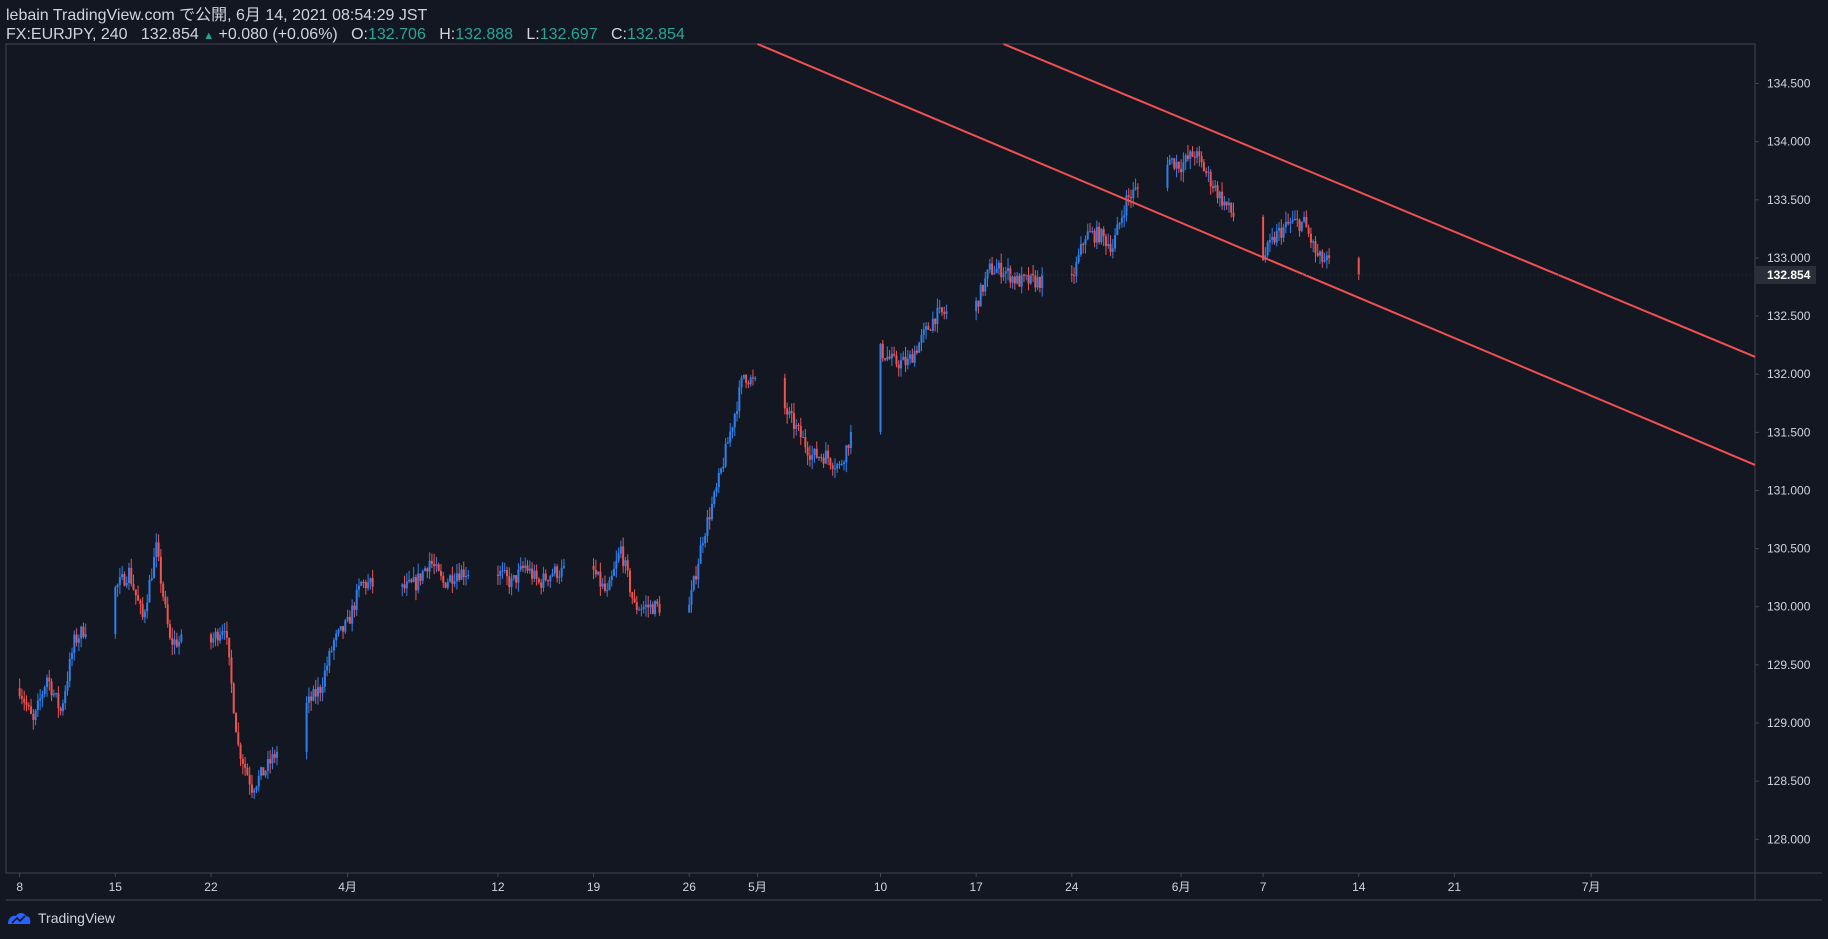 This screenshot has width=1828, height=939. Describe the element at coordinates (1789, 258) in the screenshot. I see `y-tick-label: 133.000` at that location.